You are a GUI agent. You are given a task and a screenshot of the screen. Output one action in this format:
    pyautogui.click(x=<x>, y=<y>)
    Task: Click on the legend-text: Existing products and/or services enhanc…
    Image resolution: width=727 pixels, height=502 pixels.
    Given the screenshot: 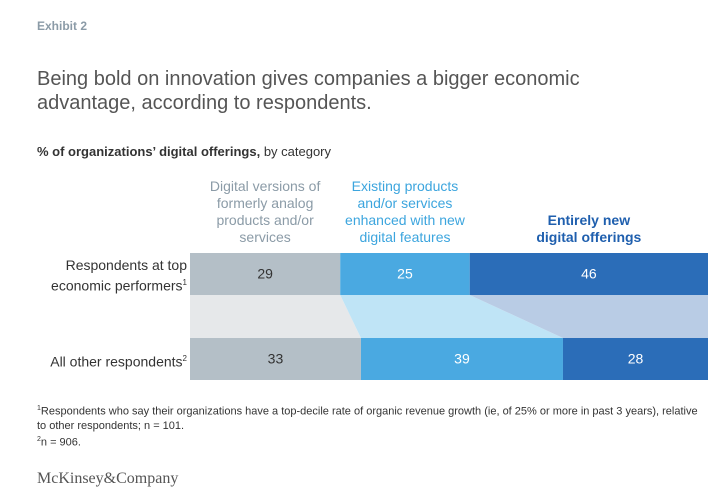 What is the action you would take?
    pyautogui.click(x=405, y=211)
    